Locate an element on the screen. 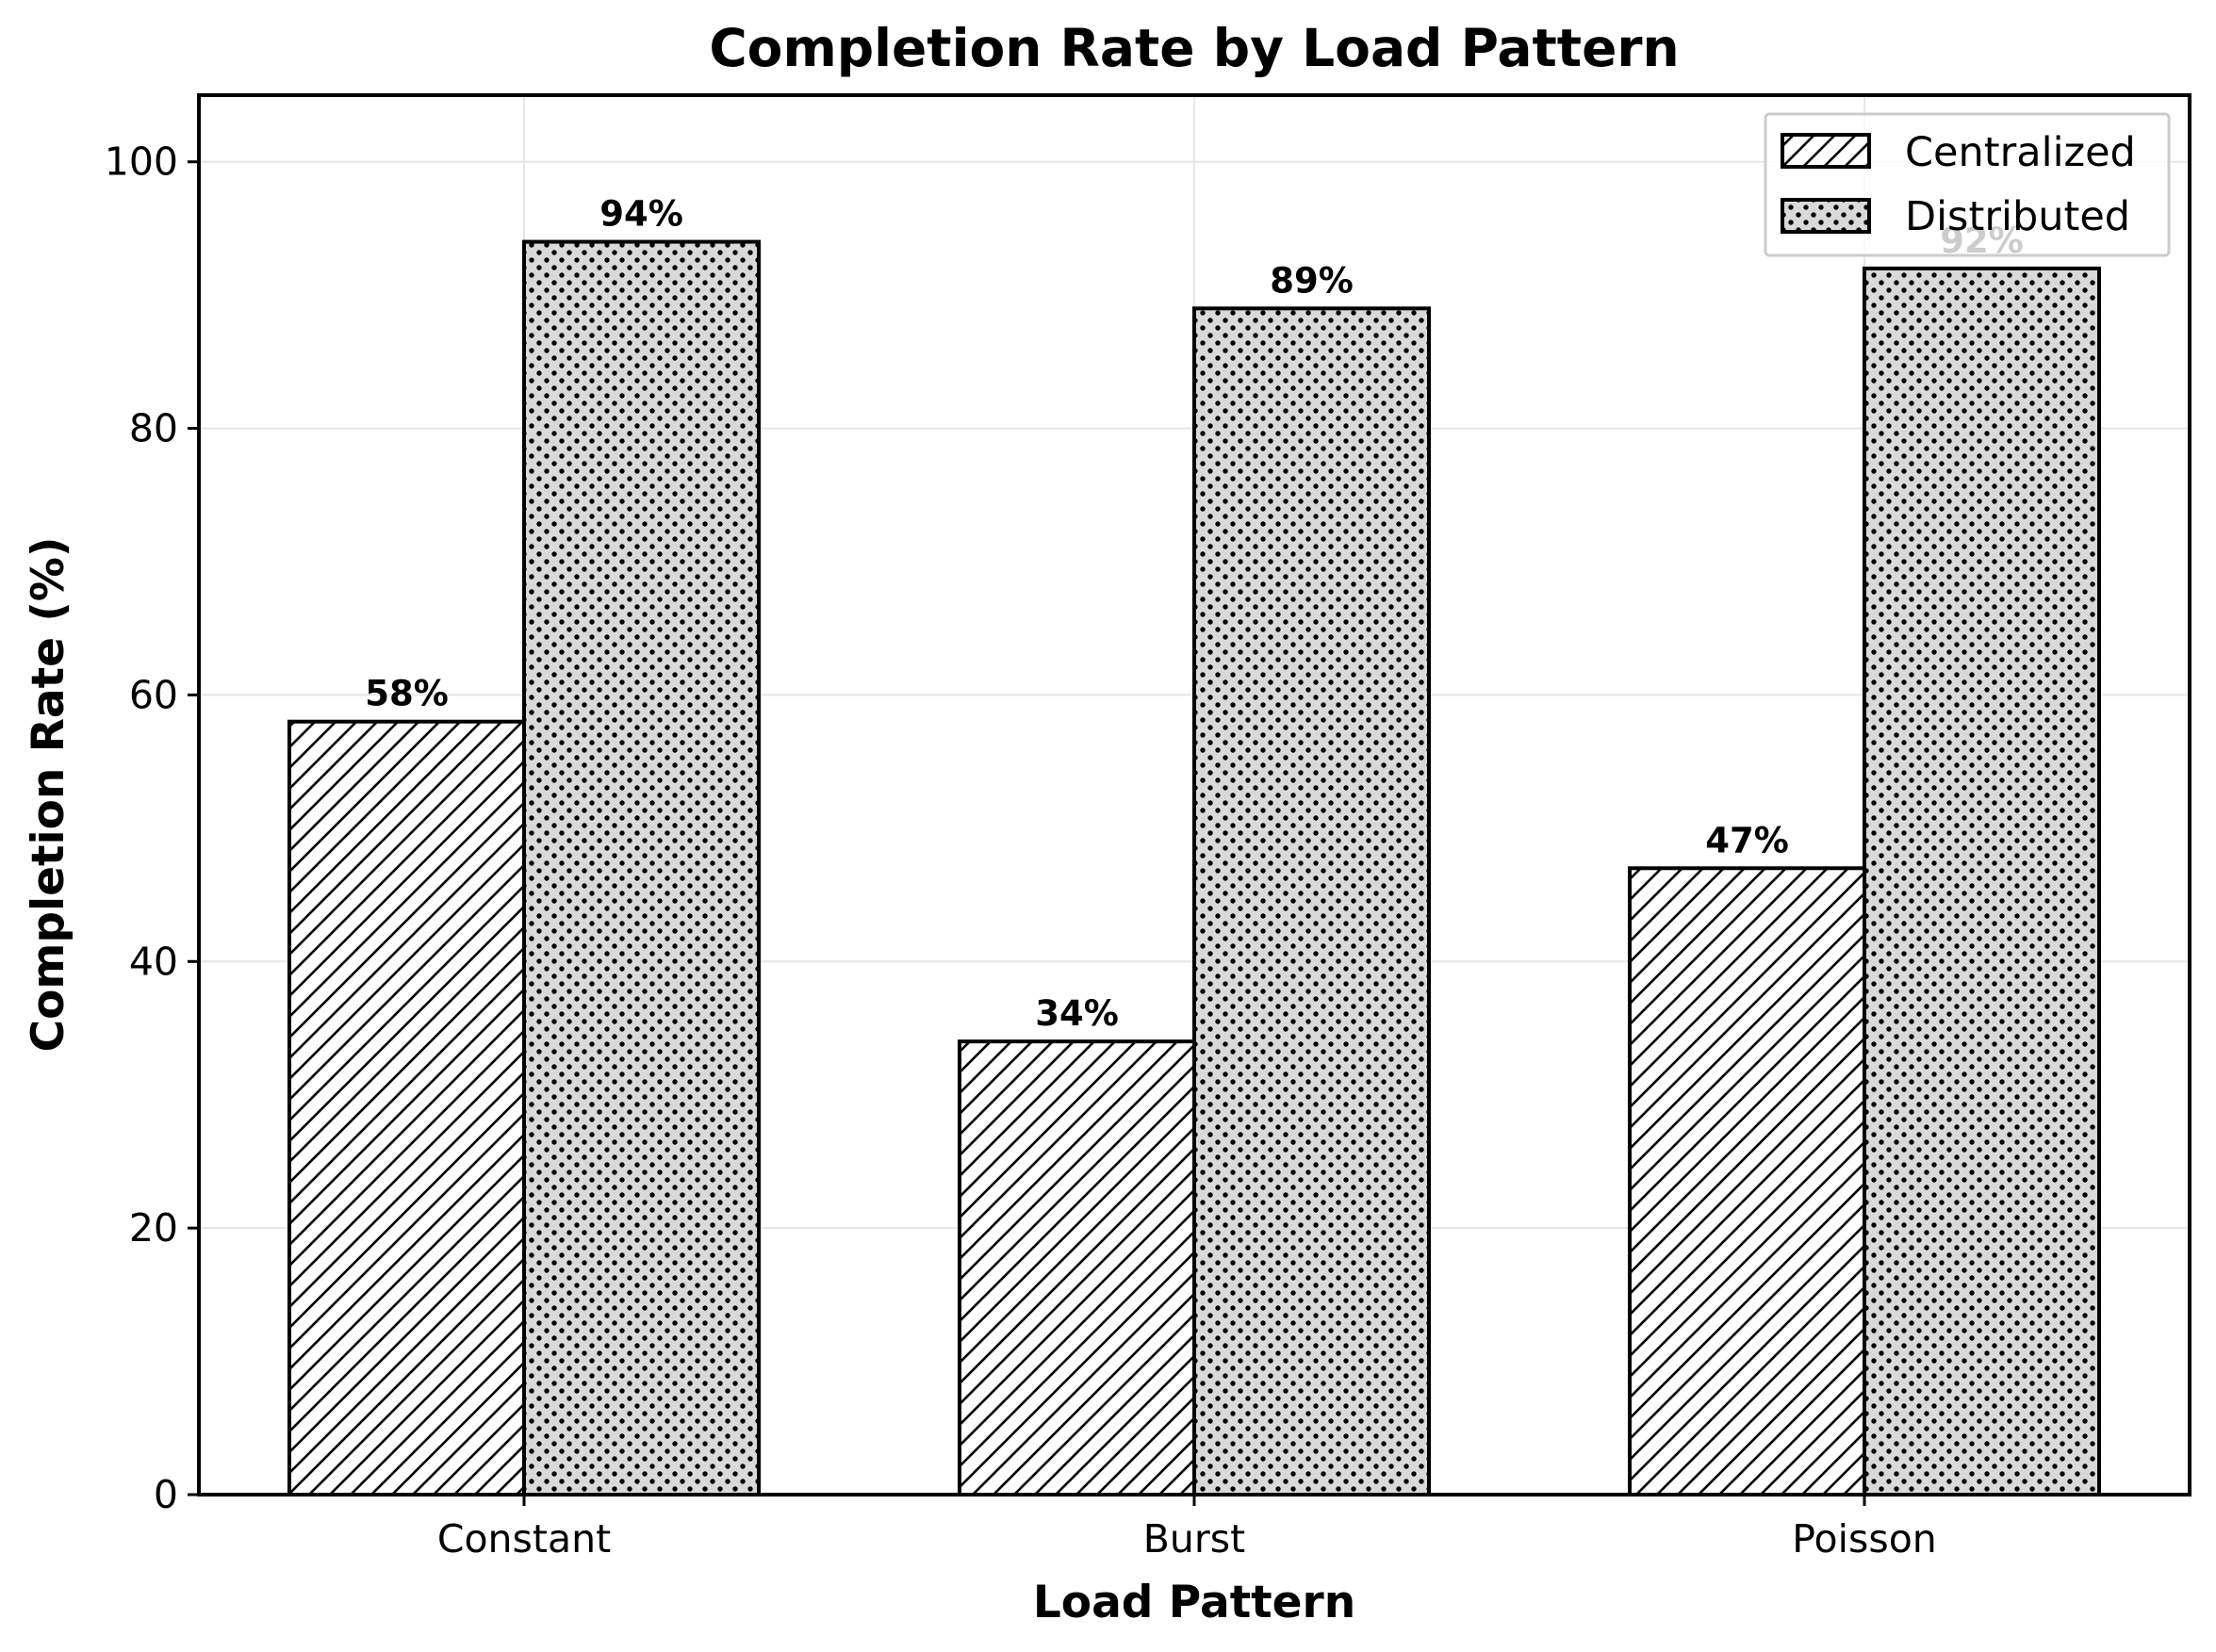 This screenshot has width=2216, height=1652. legend-swatch-centralized is located at coordinates (1826, 151).